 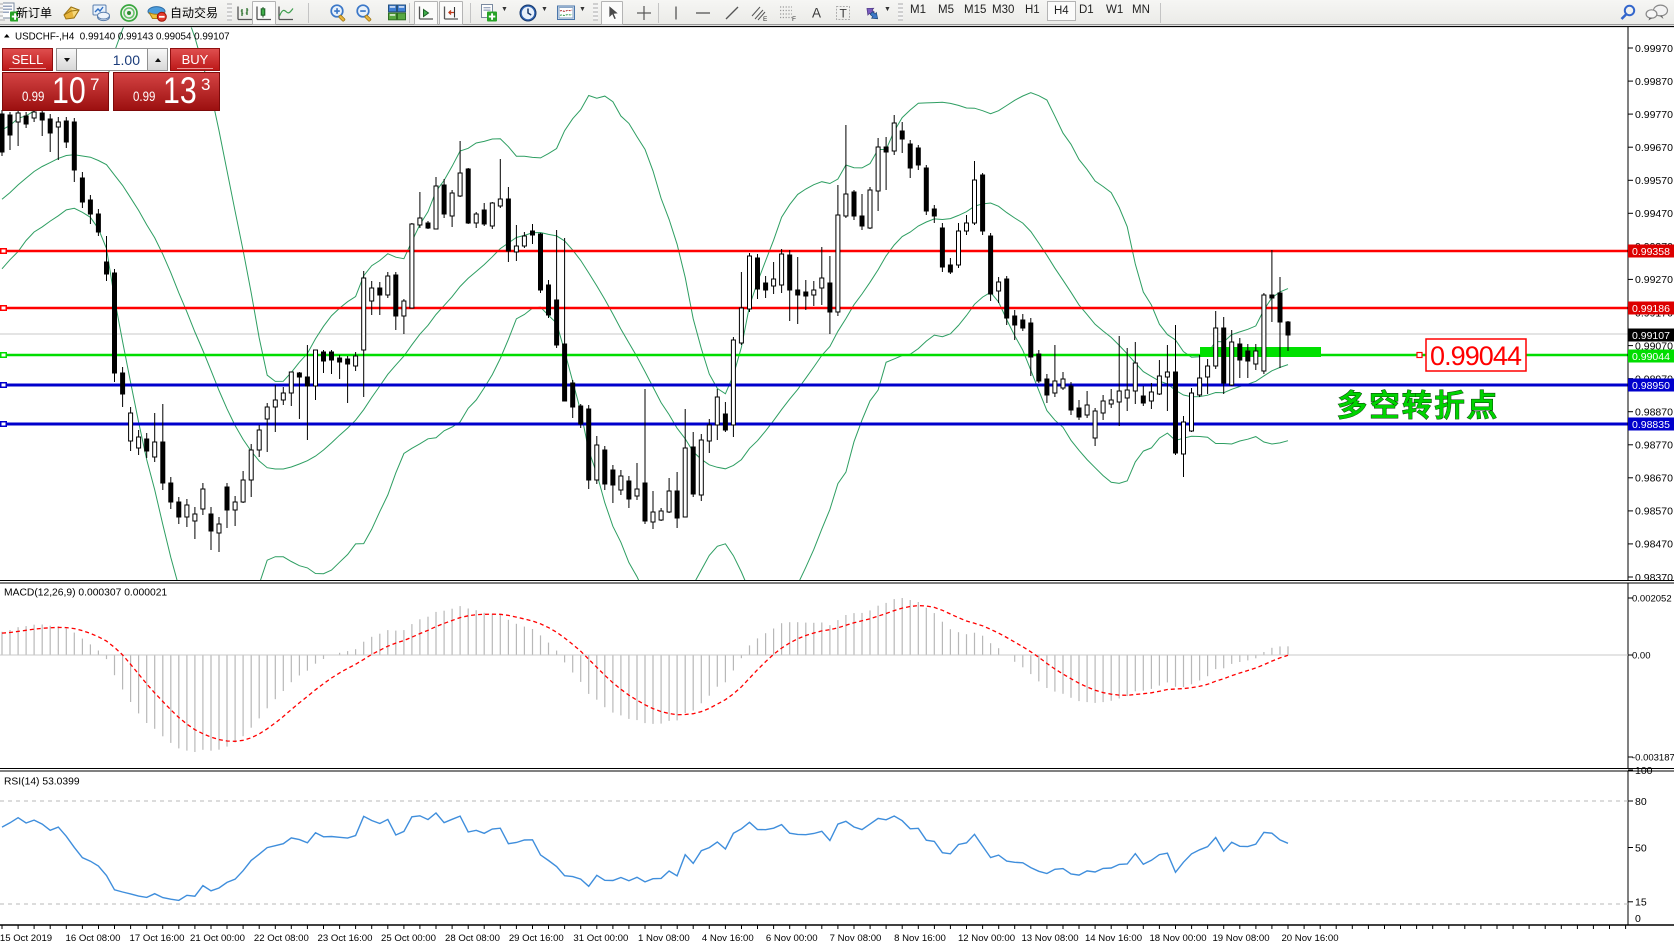 I want to click on svg-text: 0.99270, so click(x=1654, y=280).